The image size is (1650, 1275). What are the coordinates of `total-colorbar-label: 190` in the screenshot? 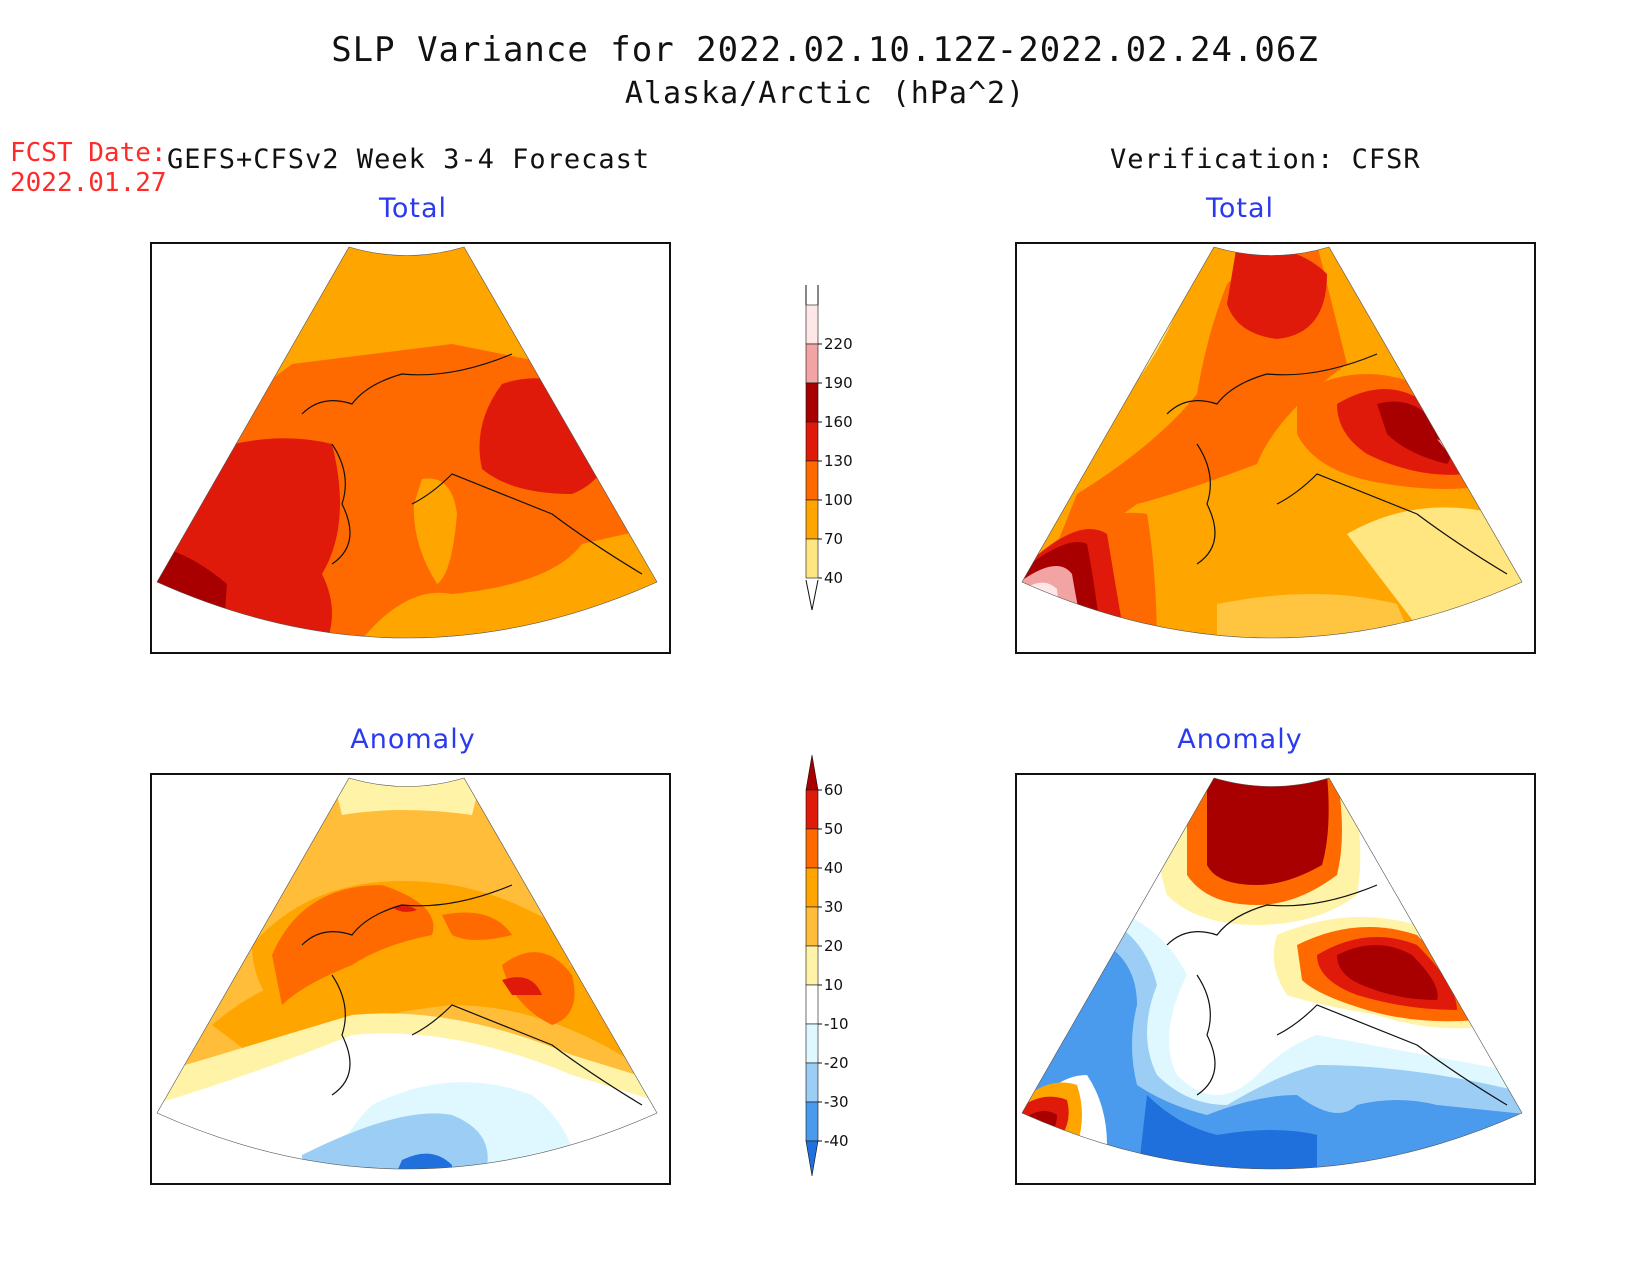 It's located at (838, 383).